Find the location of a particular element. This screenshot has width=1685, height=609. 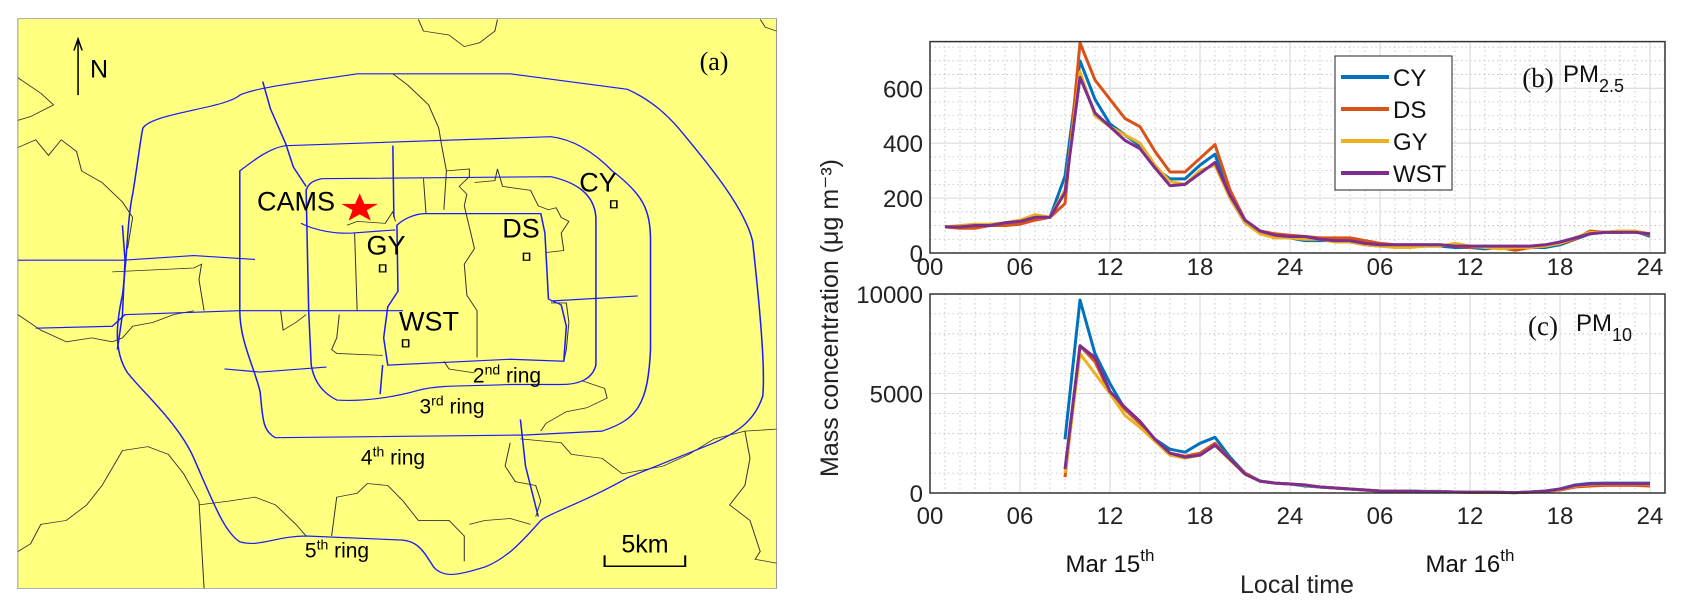

north-arrow-icon is located at coordinates (78, 66).